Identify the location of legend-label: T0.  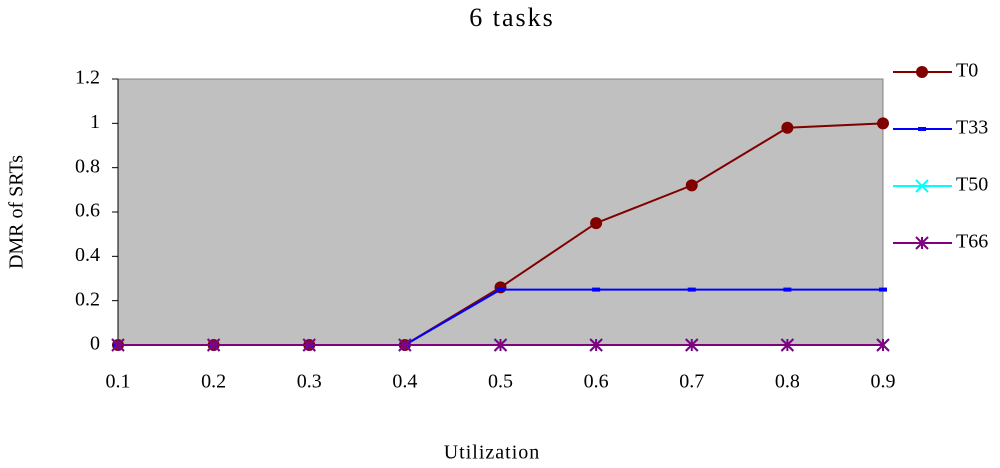
(967, 71).